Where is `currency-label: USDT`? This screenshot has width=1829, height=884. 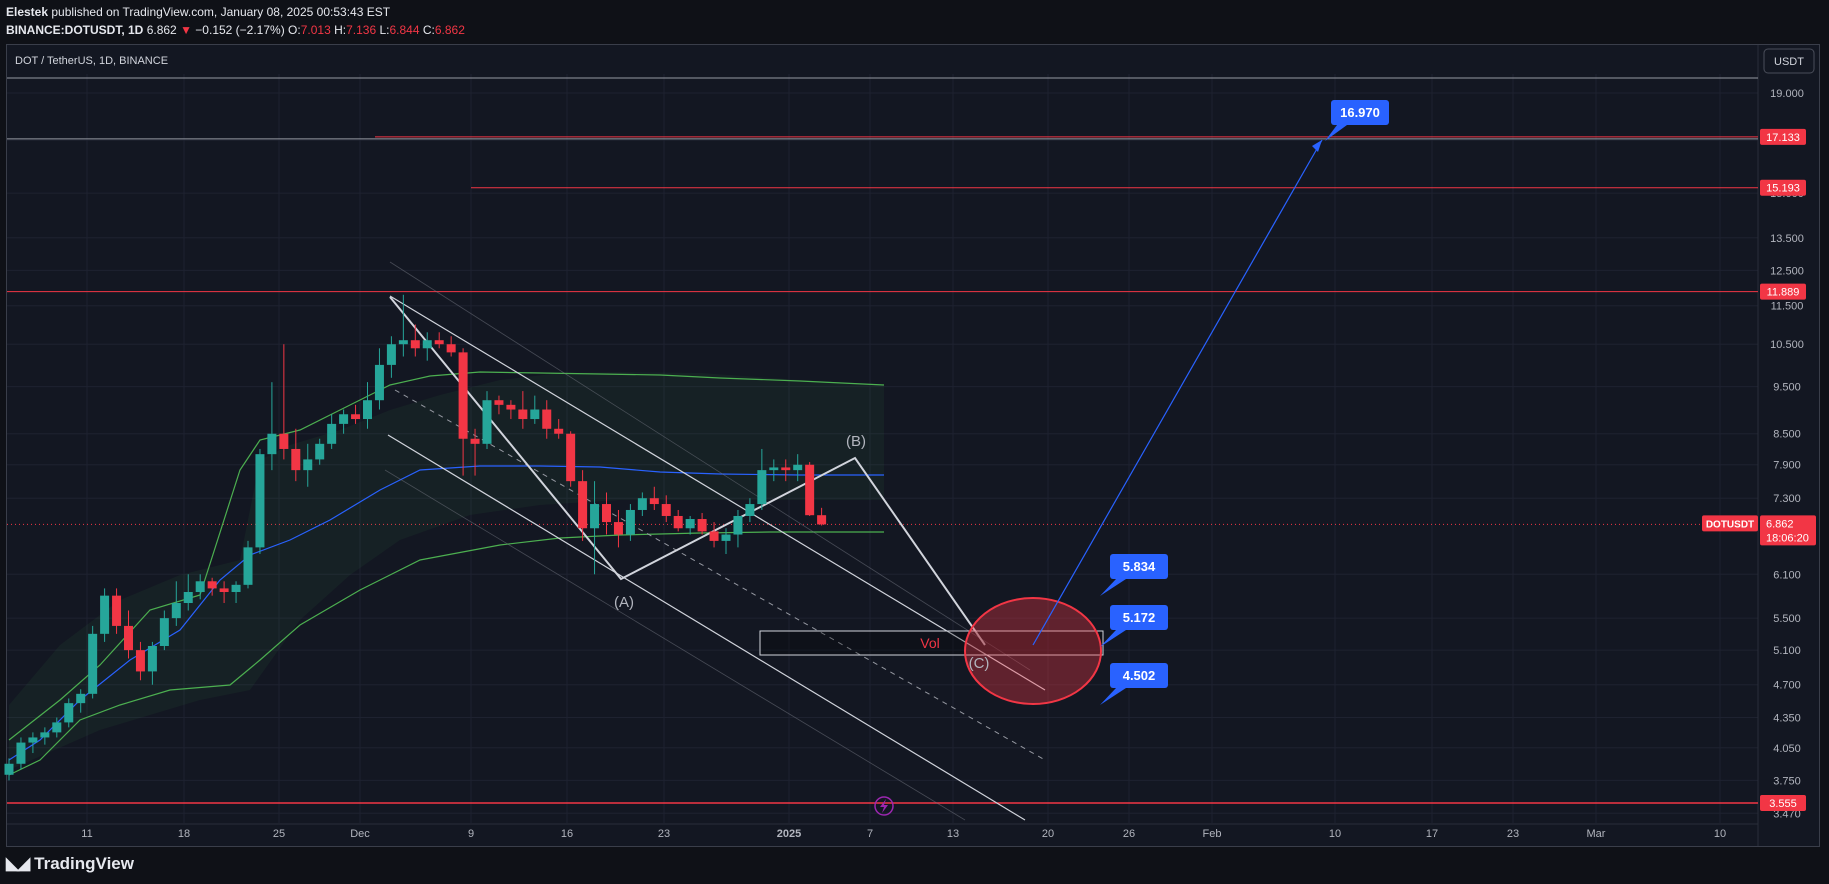
currency-label: USDT is located at coordinates (1789, 62).